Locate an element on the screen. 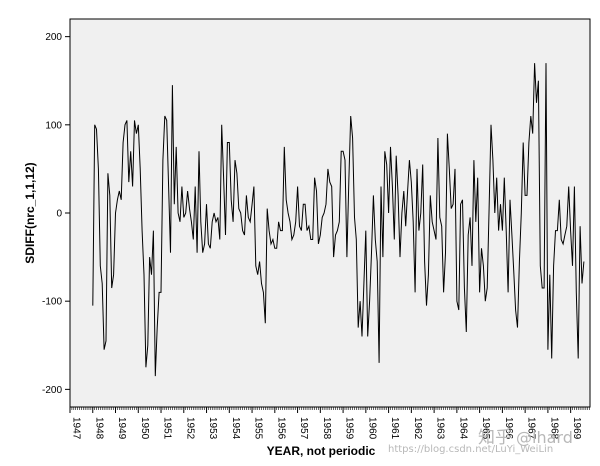 This screenshot has height=466, width=600. x-tick-label: 1961 is located at coordinates (394, 428).